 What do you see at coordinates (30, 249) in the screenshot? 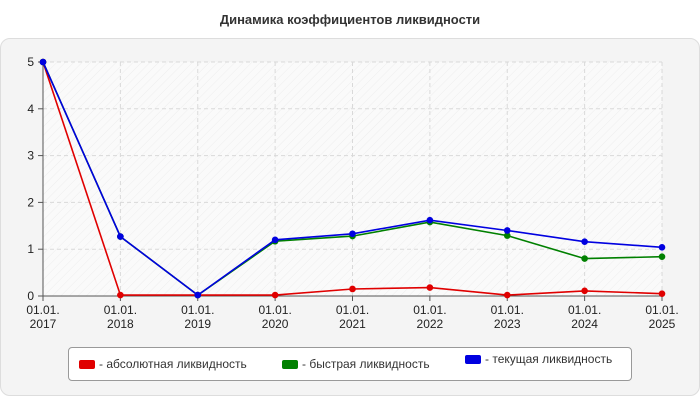
I see `y-tick-label: 1` at bounding box center [30, 249].